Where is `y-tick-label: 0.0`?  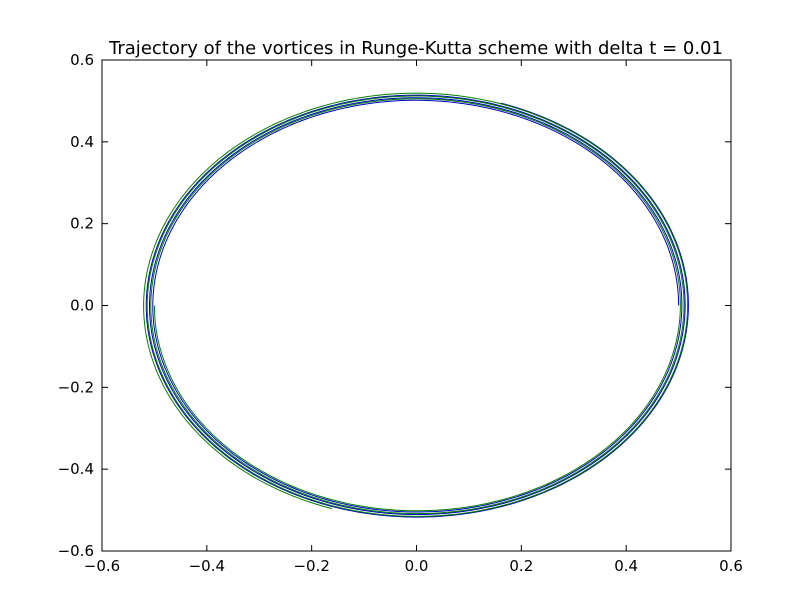 y-tick-label: 0.0 is located at coordinates (82, 306).